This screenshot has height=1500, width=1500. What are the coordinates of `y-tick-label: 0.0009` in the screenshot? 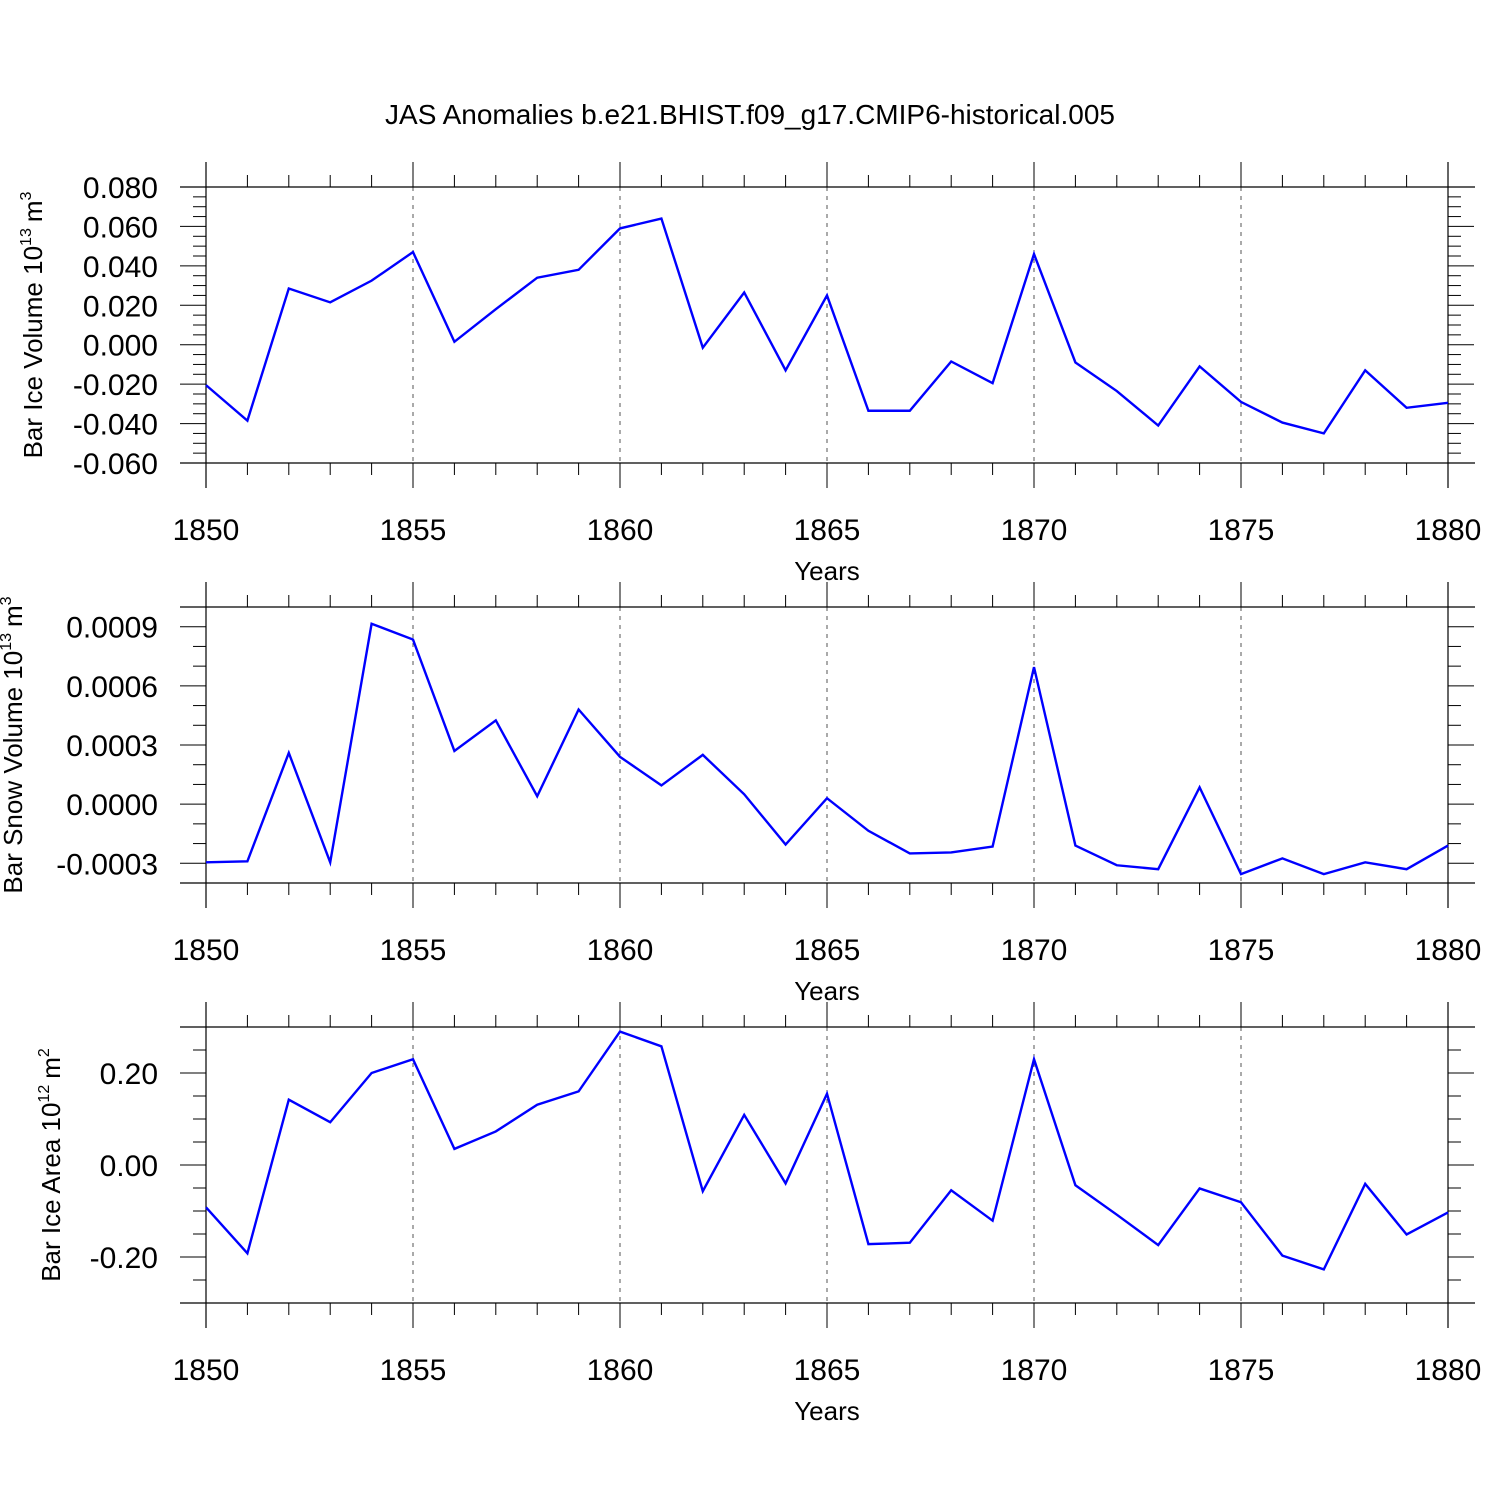 It's located at (112, 628).